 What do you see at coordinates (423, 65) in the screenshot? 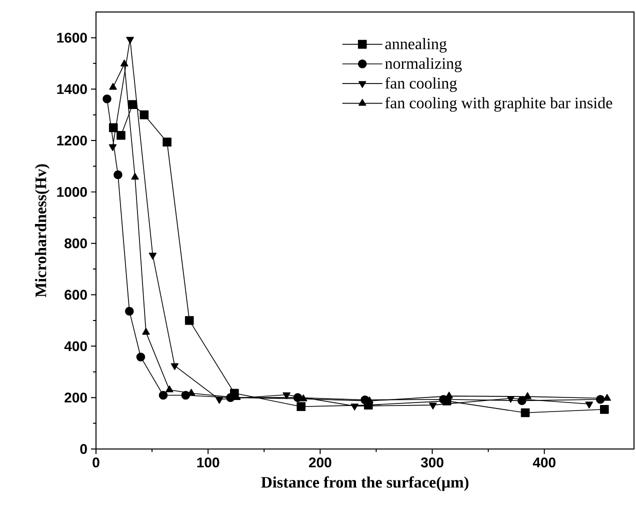
I see `legend-label: normalizing` at bounding box center [423, 65].